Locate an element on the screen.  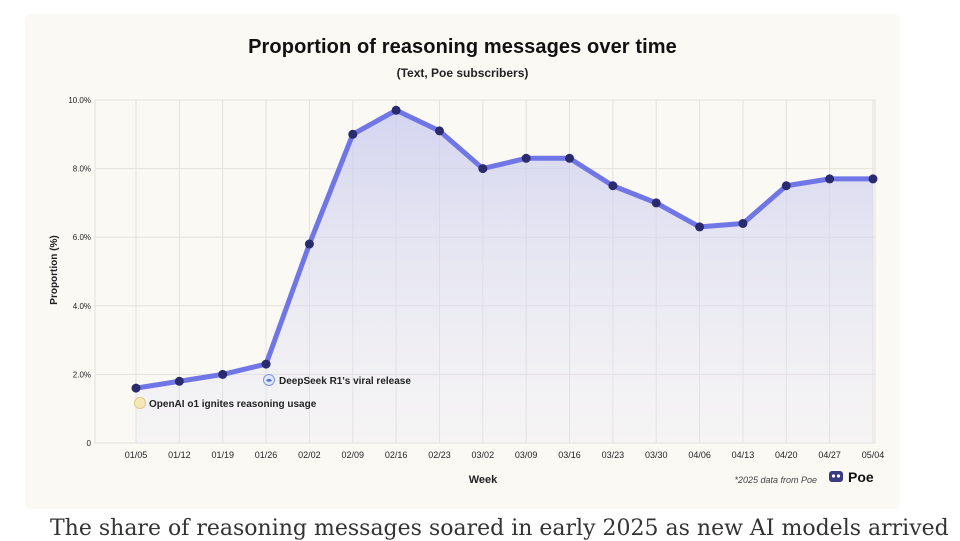
x-tick-label: 02/16 is located at coordinates (396, 455).